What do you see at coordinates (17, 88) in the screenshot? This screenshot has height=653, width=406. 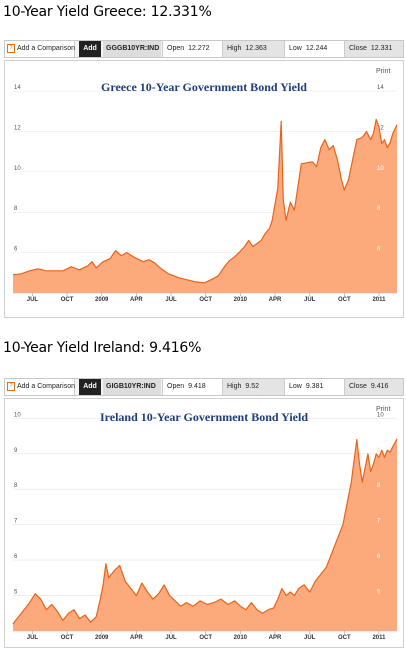 I see `y-tick-label-left: 14` at bounding box center [17, 88].